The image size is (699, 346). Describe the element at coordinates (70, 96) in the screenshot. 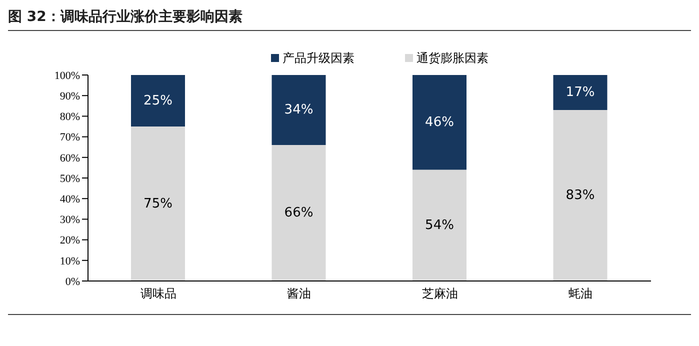

I see `y-tick-label: 90%` at that location.